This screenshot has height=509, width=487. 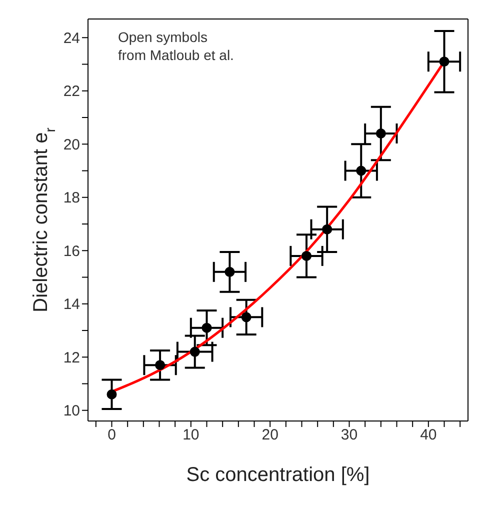 I want to click on y-tick-label: 22, so click(x=71, y=91).